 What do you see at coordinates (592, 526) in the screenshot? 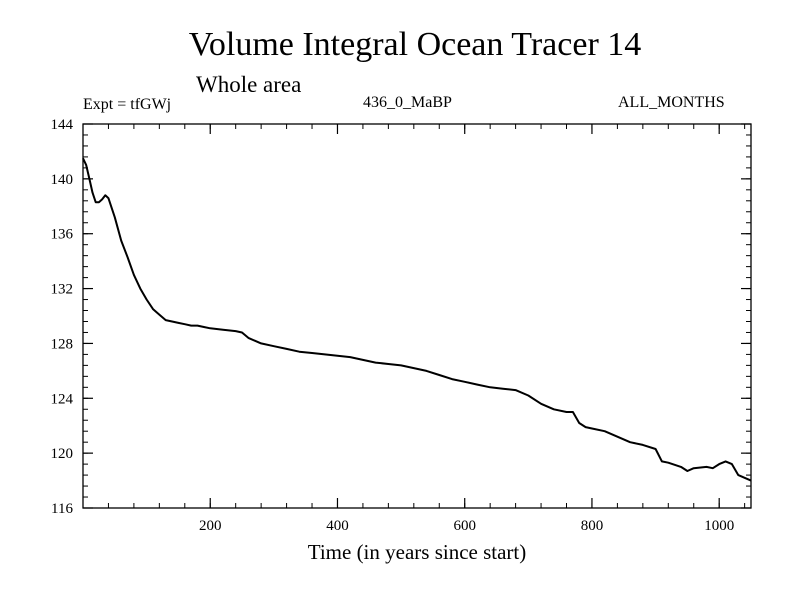
I see `x-tick-label: 800` at bounding box center [592, 526].